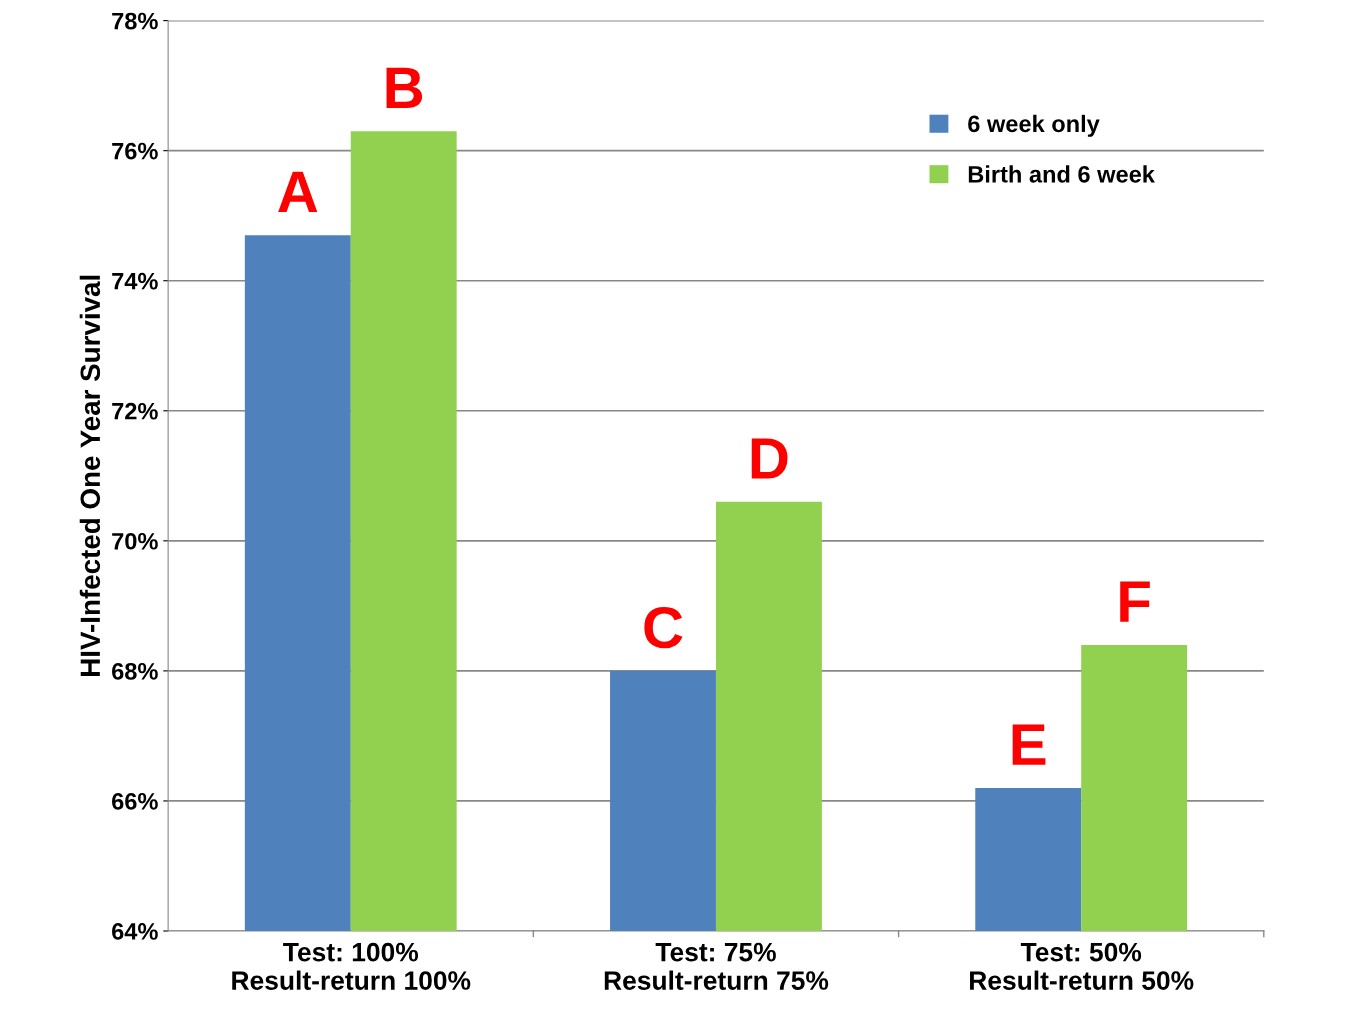 The width and height of the screenshot is (1356, 1031). Describe the element at coordinates (135, 931) in the screenshot. I see `y-tick-label: 64%` at that location.